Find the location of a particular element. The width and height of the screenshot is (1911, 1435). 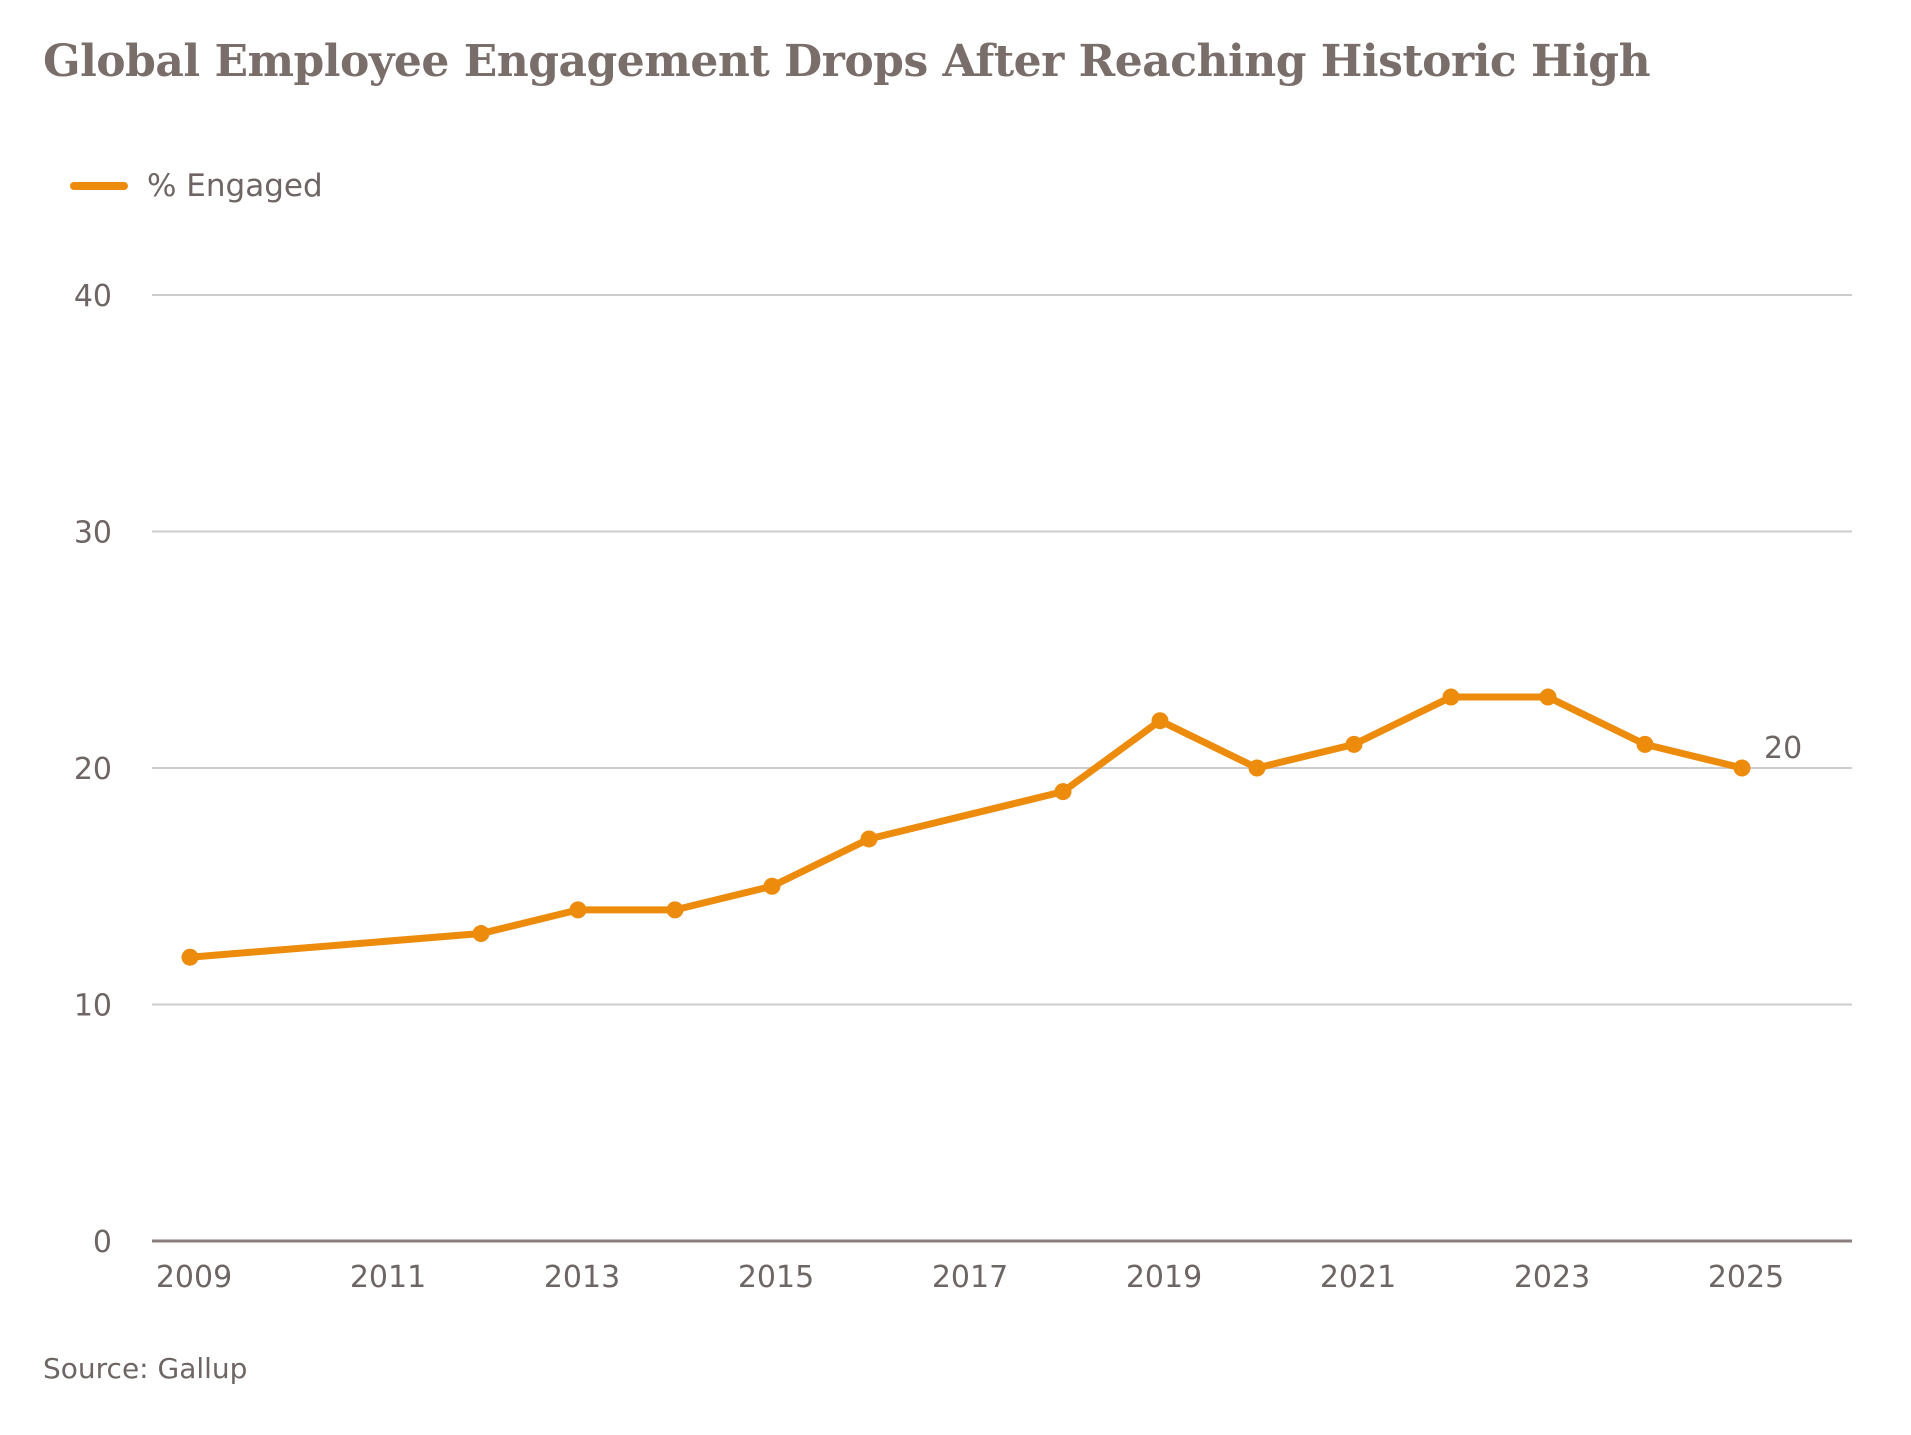

legend-label: % Engaged is located at coordinates (235, 186).